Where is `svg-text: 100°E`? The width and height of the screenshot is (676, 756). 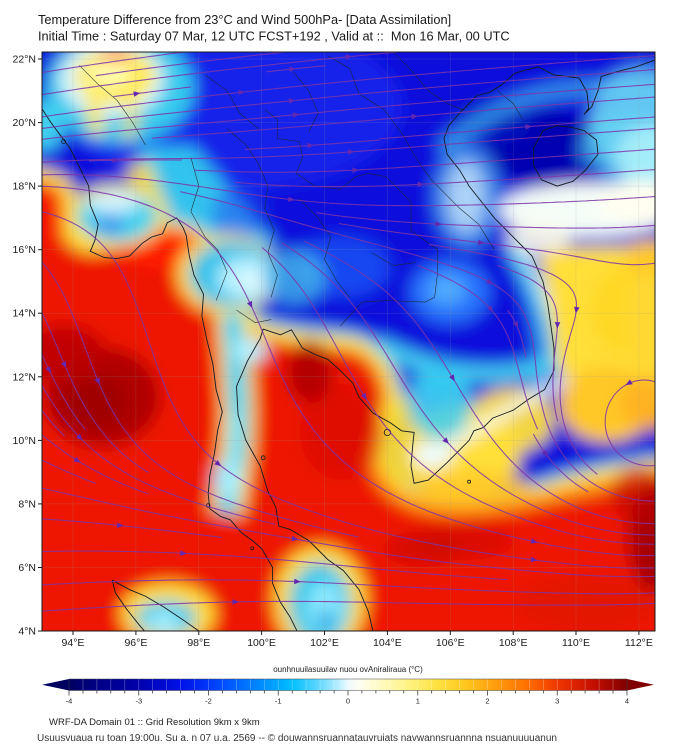 svg-text: 100°E is located at coordinates (261, 643).